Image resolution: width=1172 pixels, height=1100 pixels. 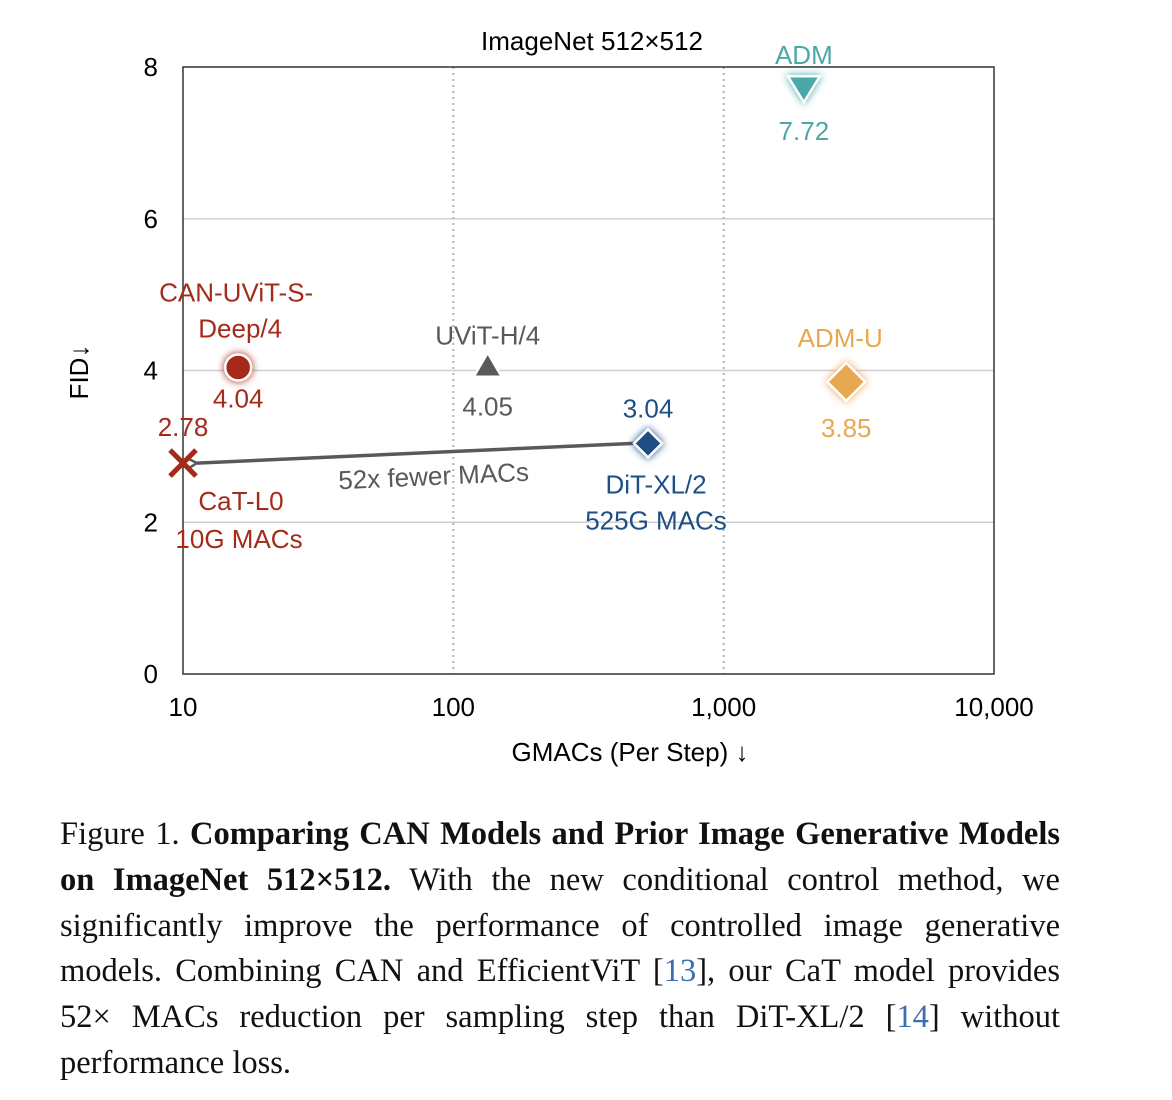 I want to click on data-point-can-uvit-s-deep-4: 4.04 CAN-UViT-S- Deep/4, so click(x=236, y=345).